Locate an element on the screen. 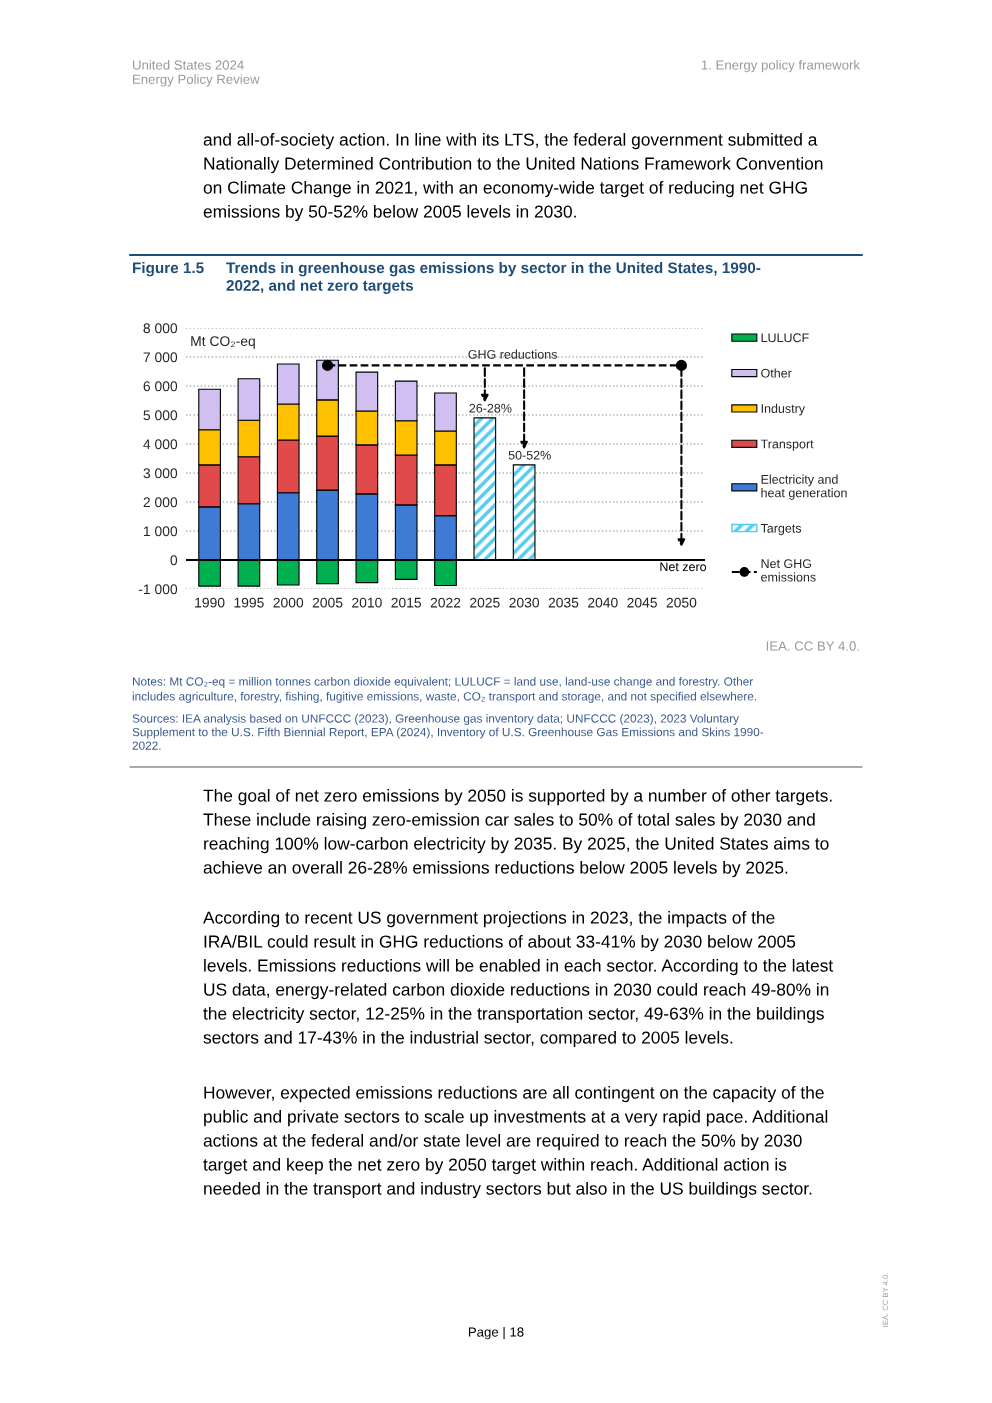 The image size is (992, 1403). text: IEA. CC BY 4.0. is located at coordinates (812, 646).